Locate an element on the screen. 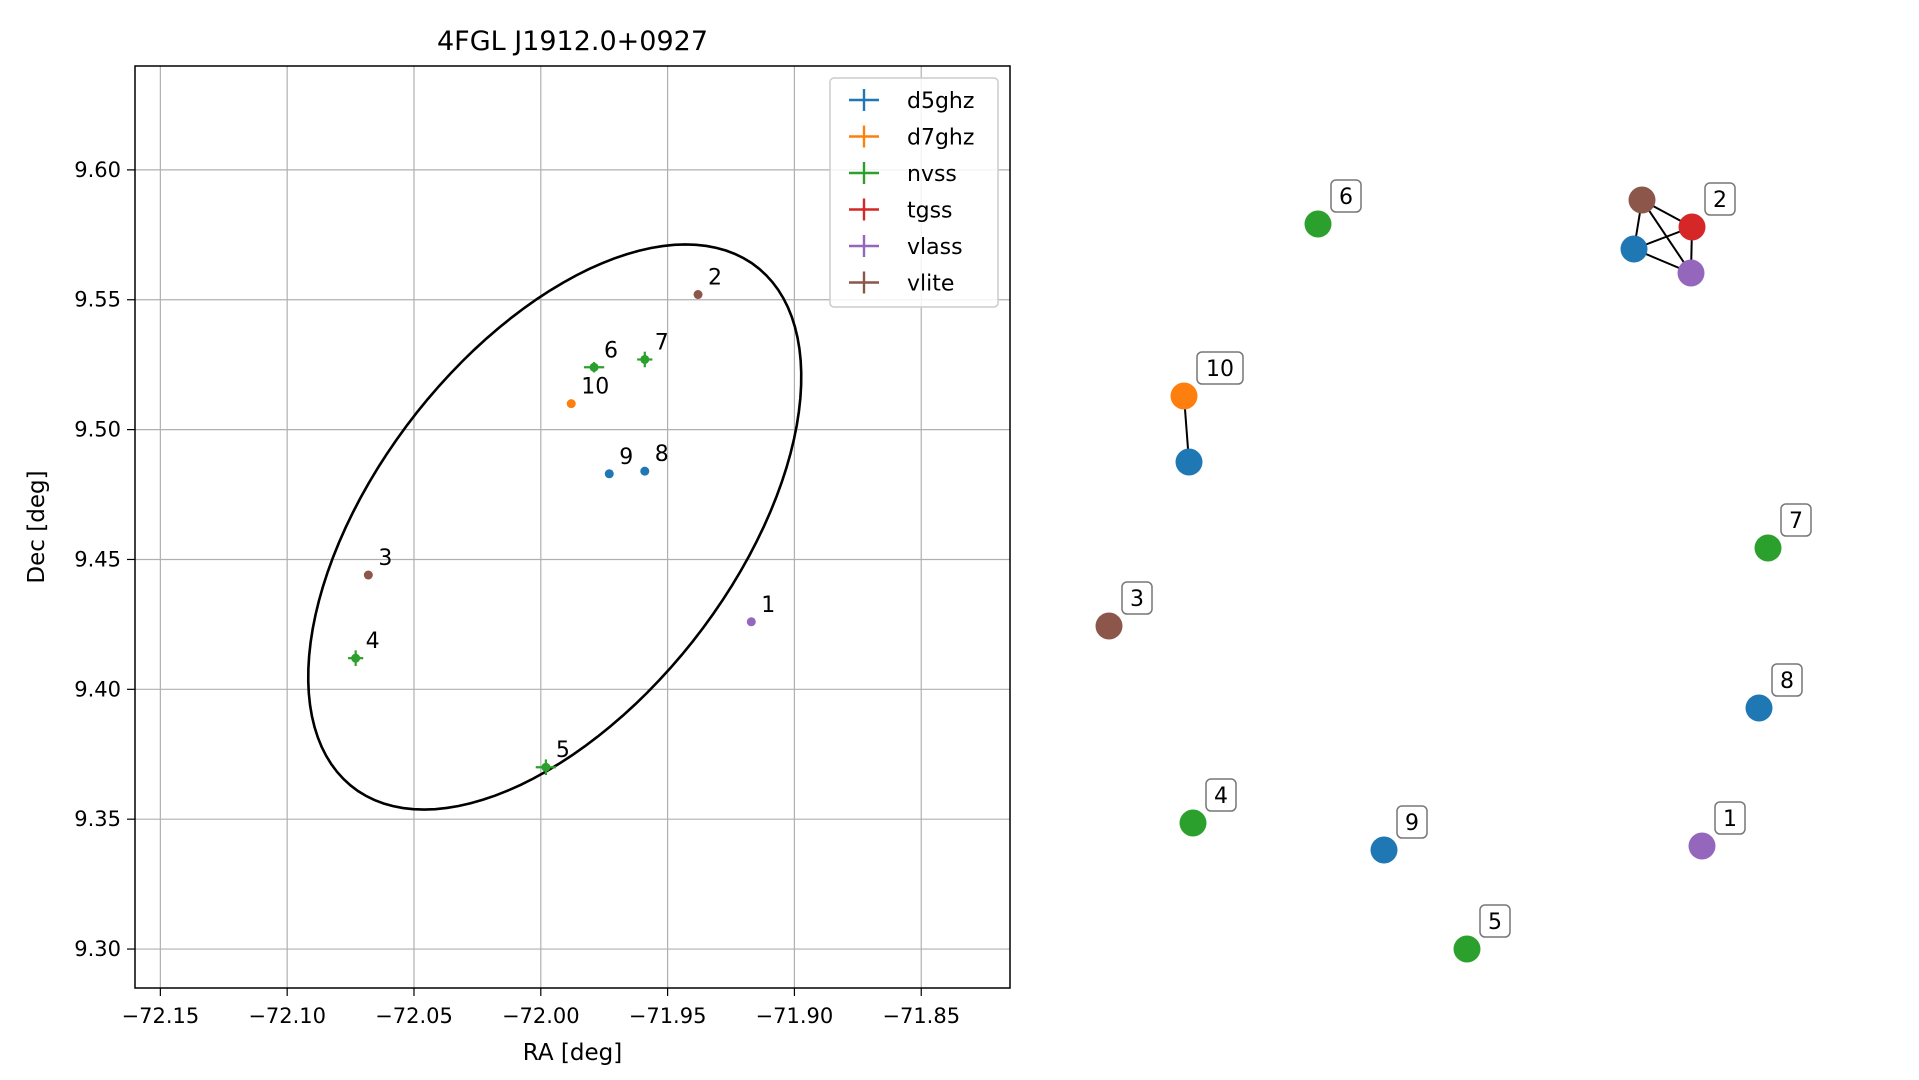 The height and width of the screenshot is (1080, 1919). x-tick-label: −71.90 is located at coordinates (795, 1016).